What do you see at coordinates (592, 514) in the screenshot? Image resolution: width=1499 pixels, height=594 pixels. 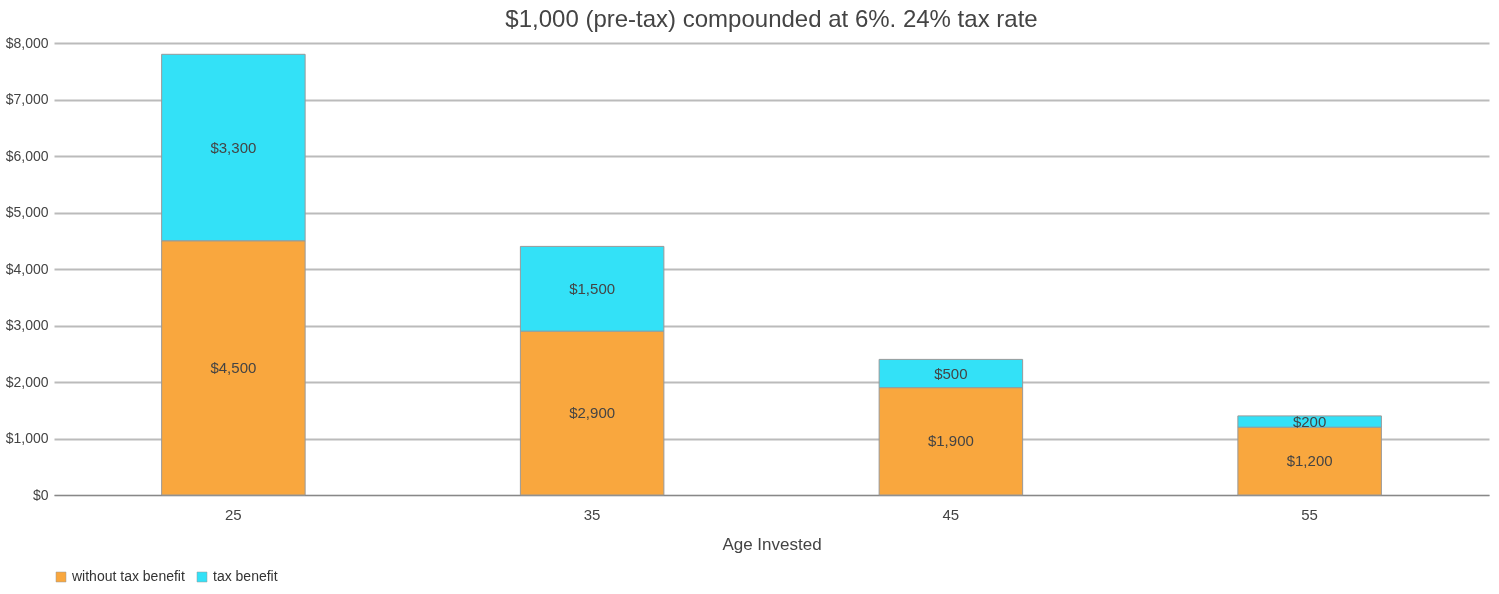 I see `x-tick-label: 35` at bounding box center [592, 514].